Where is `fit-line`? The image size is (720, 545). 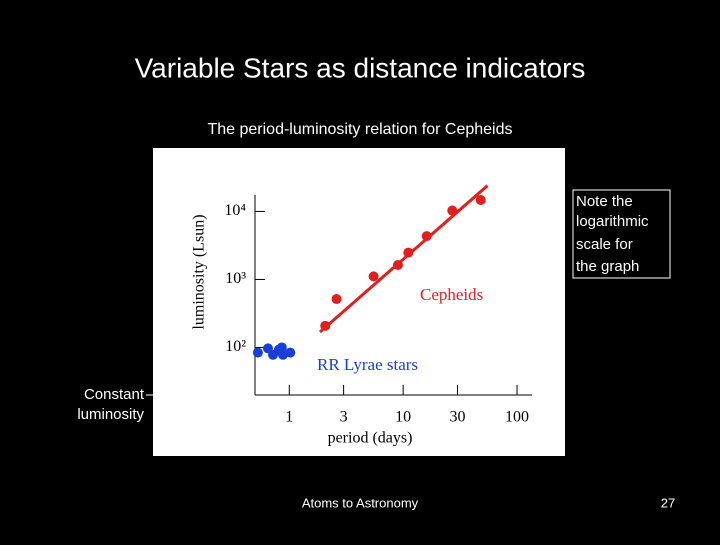 fit-line is located at coordinates (403, 259).